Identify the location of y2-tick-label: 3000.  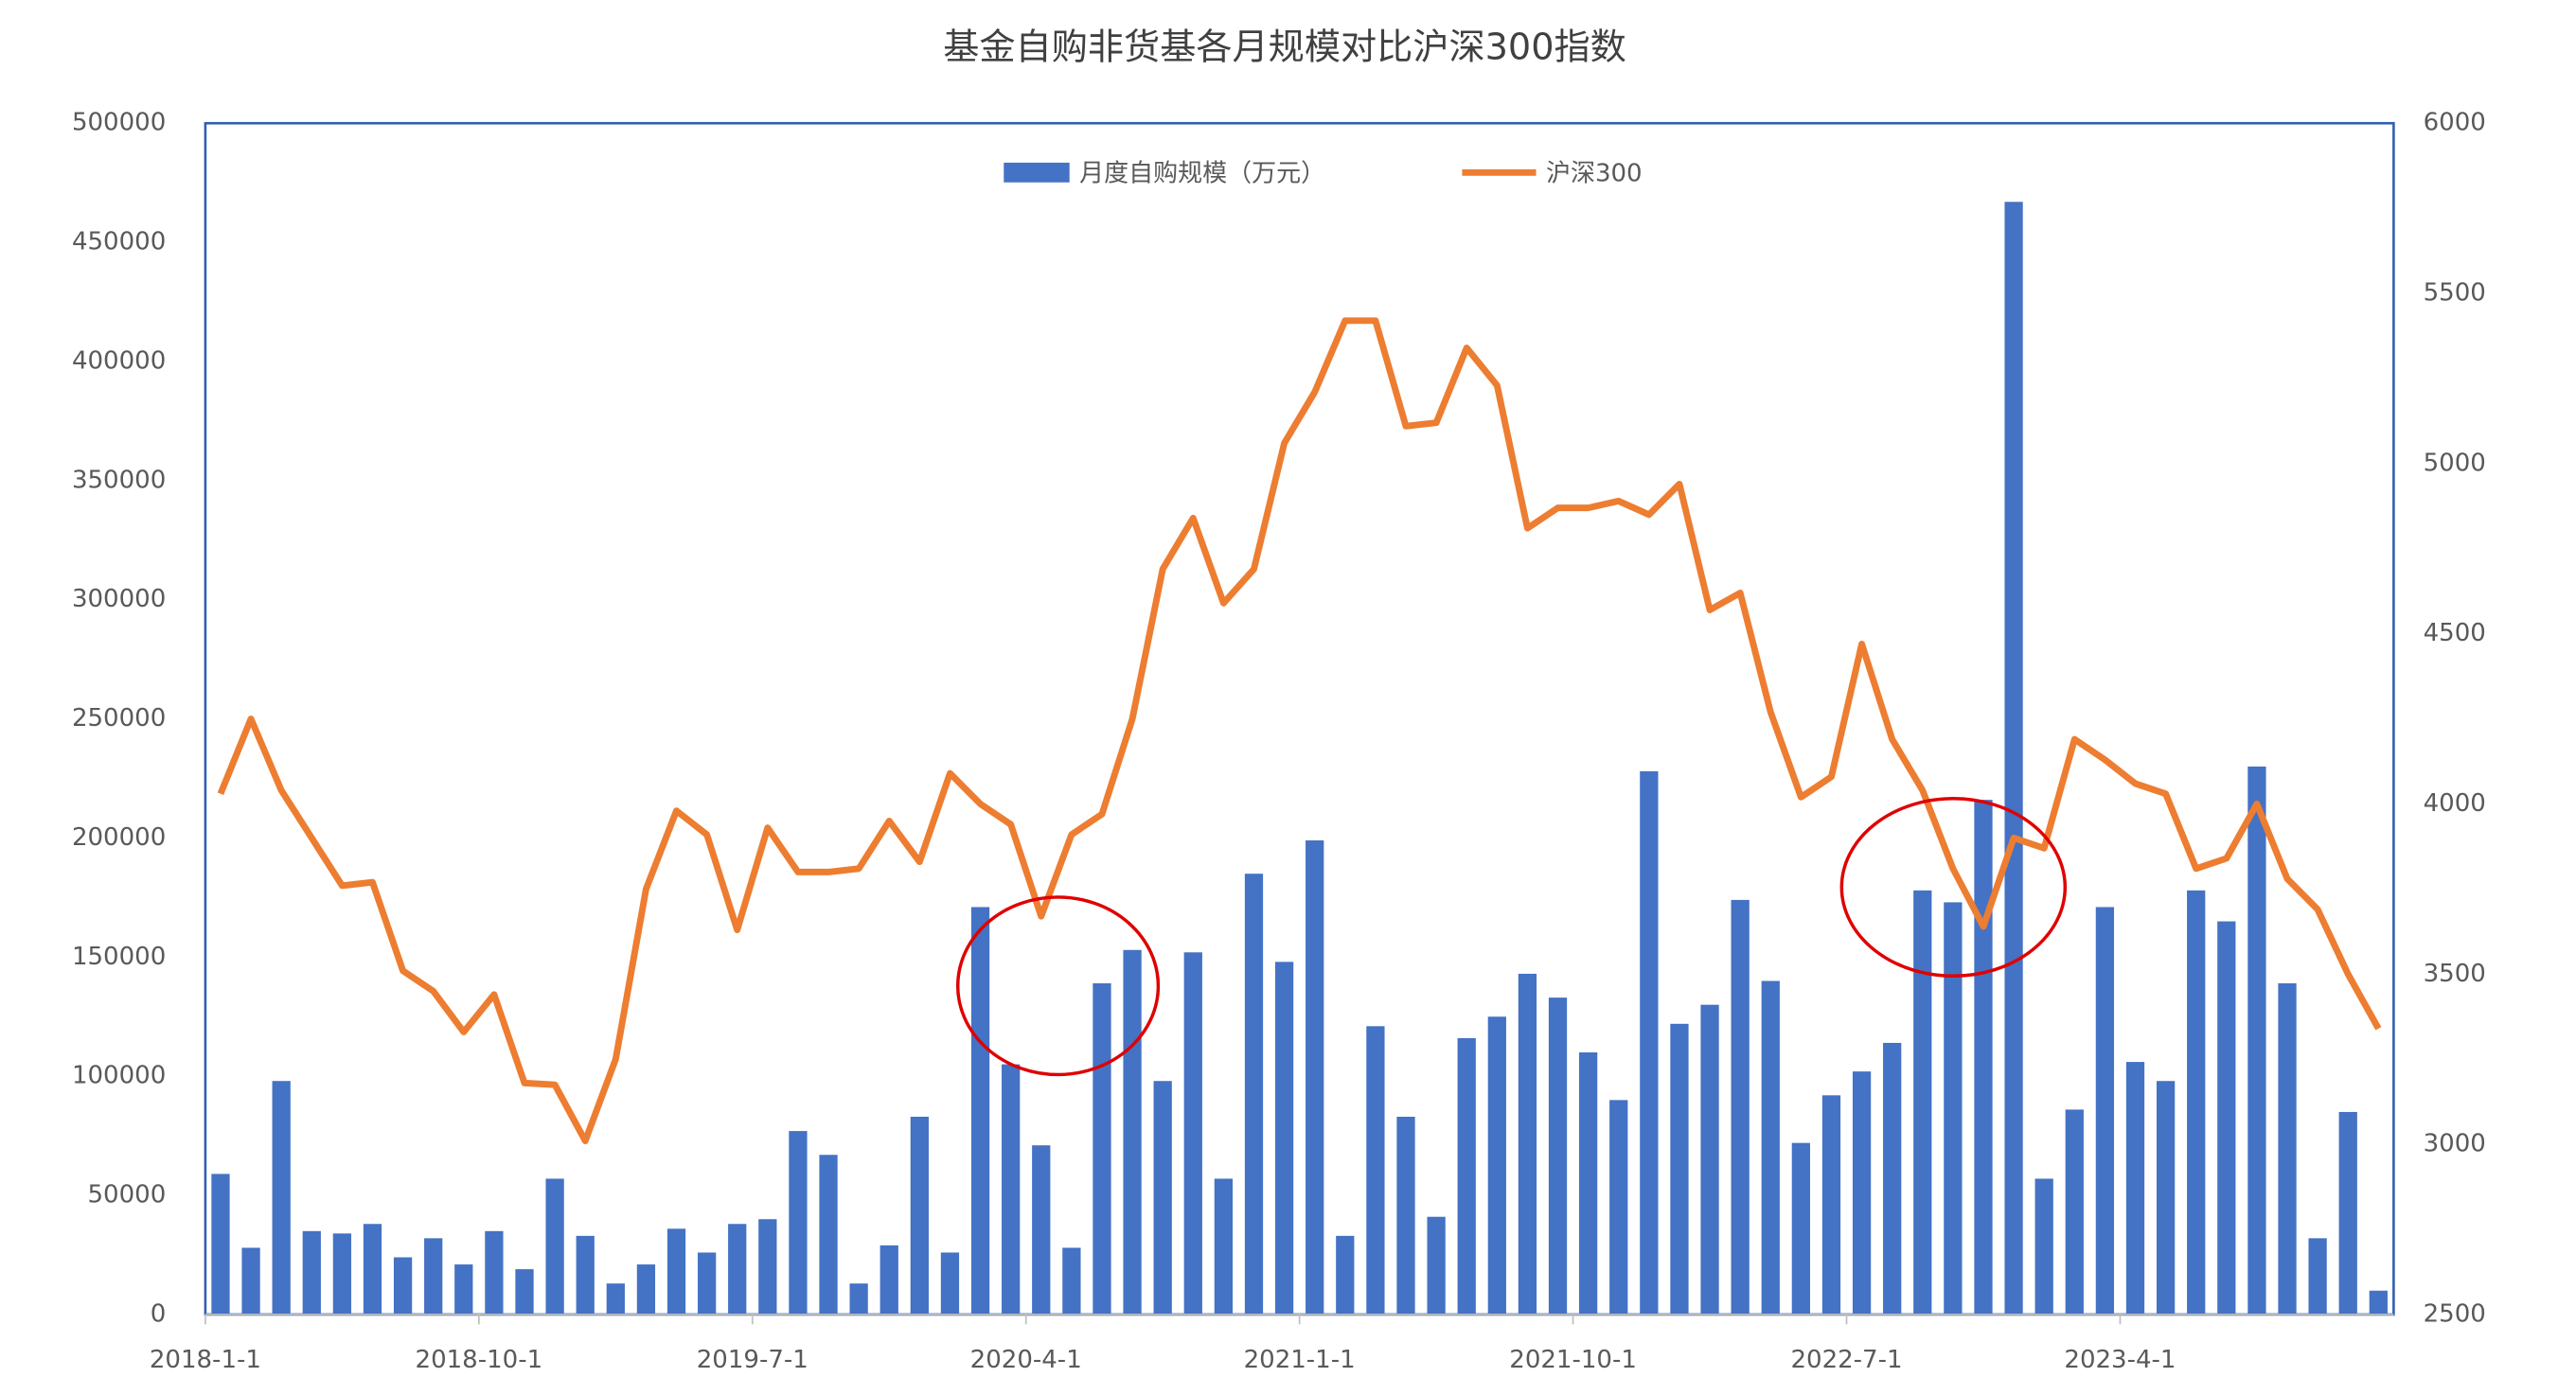
(2455, 1144).